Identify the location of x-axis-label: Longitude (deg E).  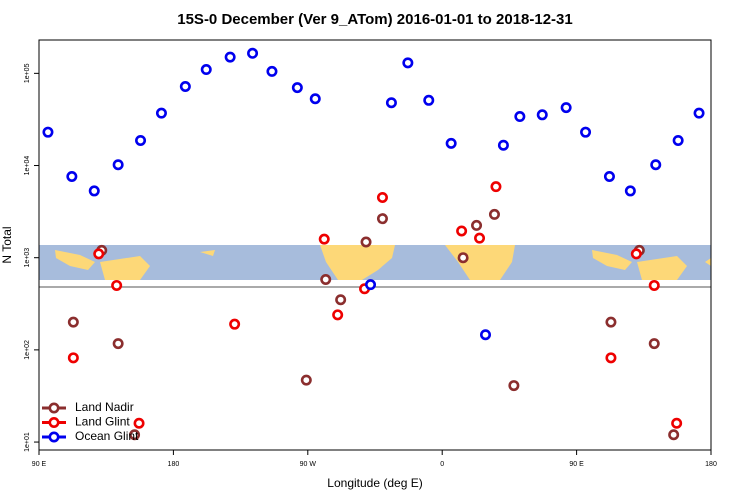
(374, 483).